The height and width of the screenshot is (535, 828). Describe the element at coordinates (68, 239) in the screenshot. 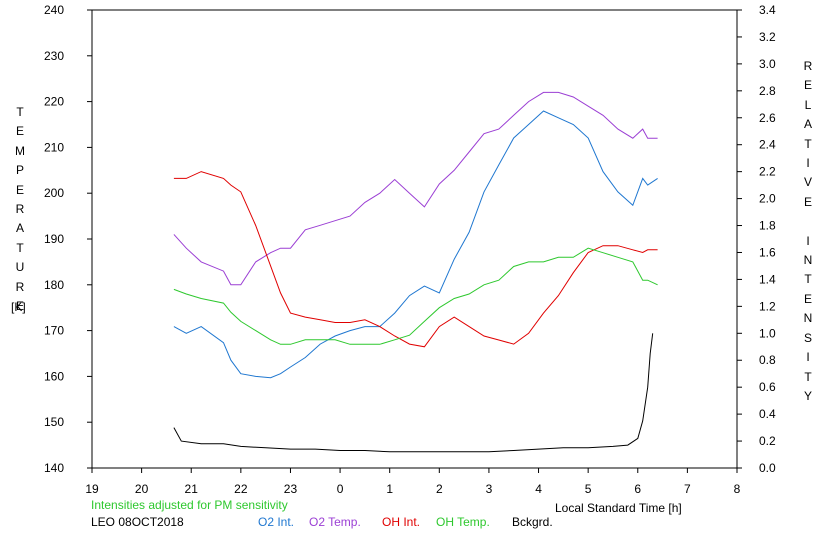

I see `left-axis: 140 150 160 170 180 190 200 210 220 230 240` at that location.